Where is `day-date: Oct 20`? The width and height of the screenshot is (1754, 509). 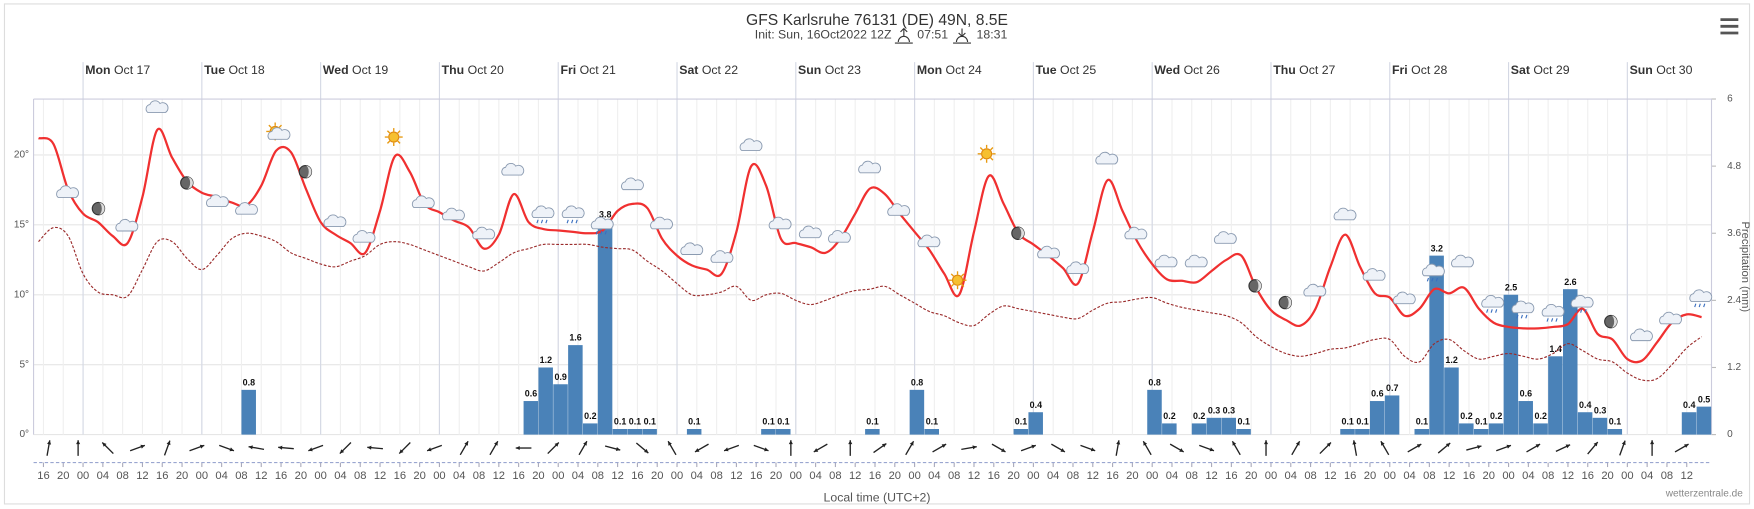 day-date: Oct 20 is located at coordinates (486, 70).